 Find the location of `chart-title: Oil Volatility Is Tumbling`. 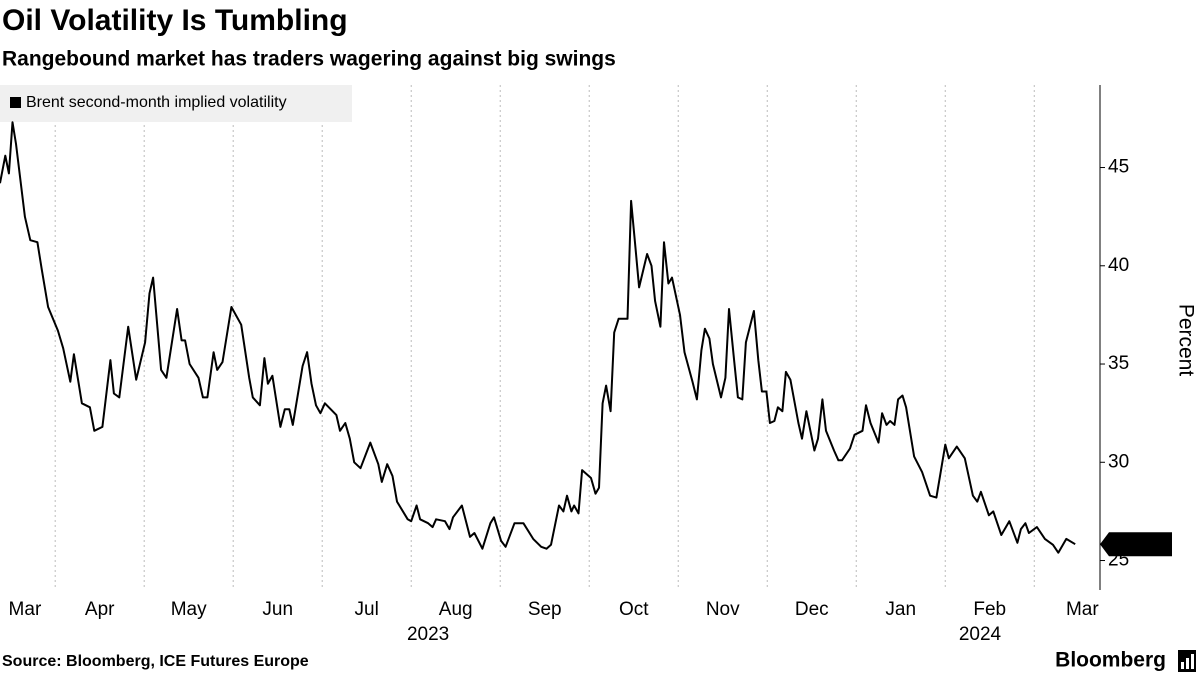

chart-title: Oil Volatility Is Tumbling is located at coordinates (175, 20).